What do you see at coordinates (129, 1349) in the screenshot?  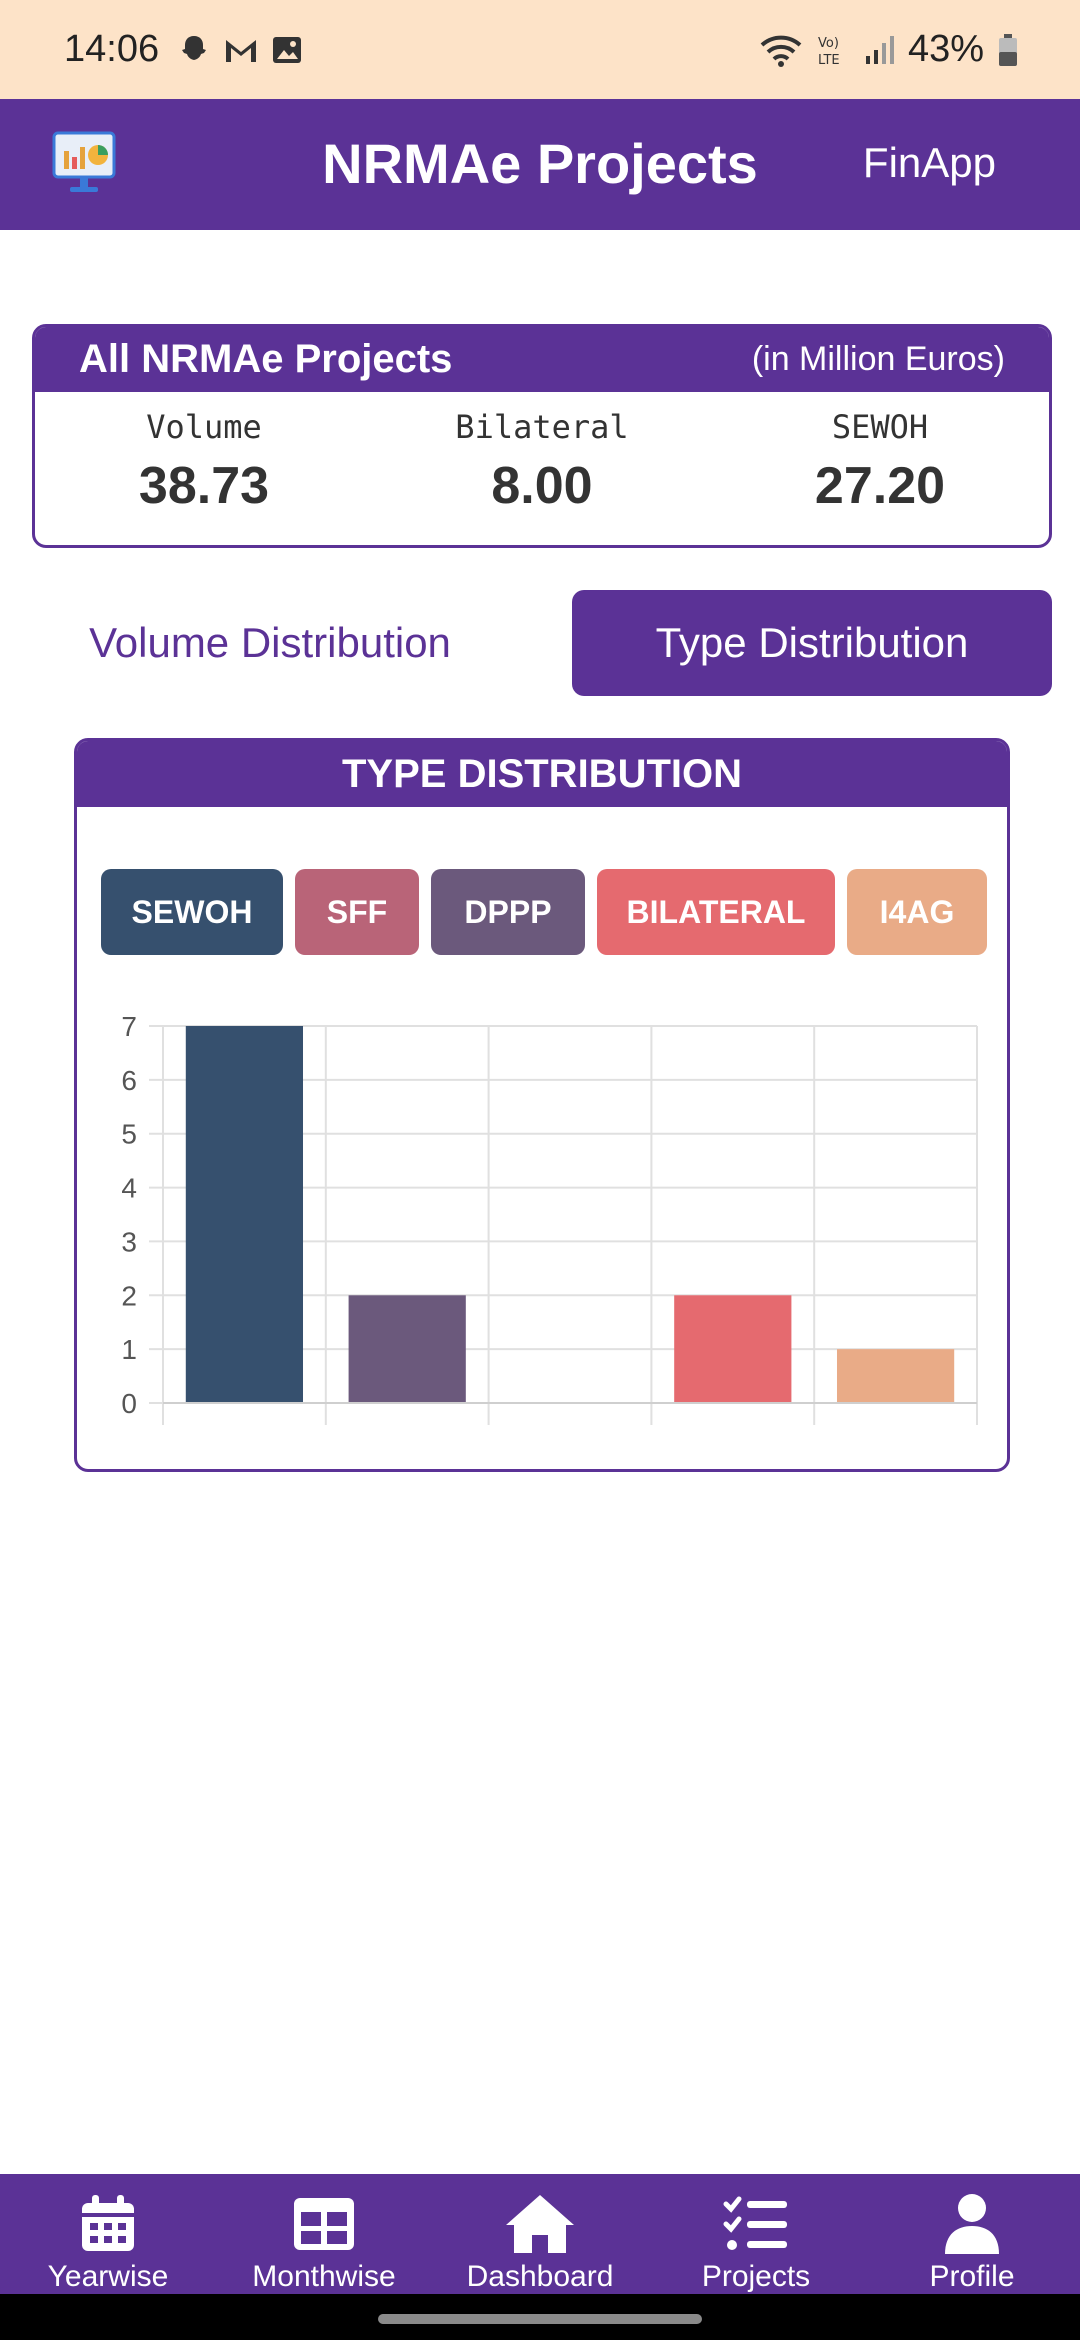 I see `y-tick-label: 1` at bounding box center [129, 1349].